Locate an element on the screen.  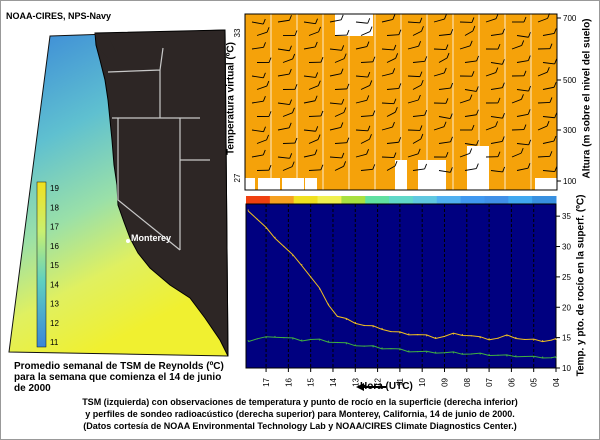
legend-tick-label: 17 is located at coordinates (54, 227).